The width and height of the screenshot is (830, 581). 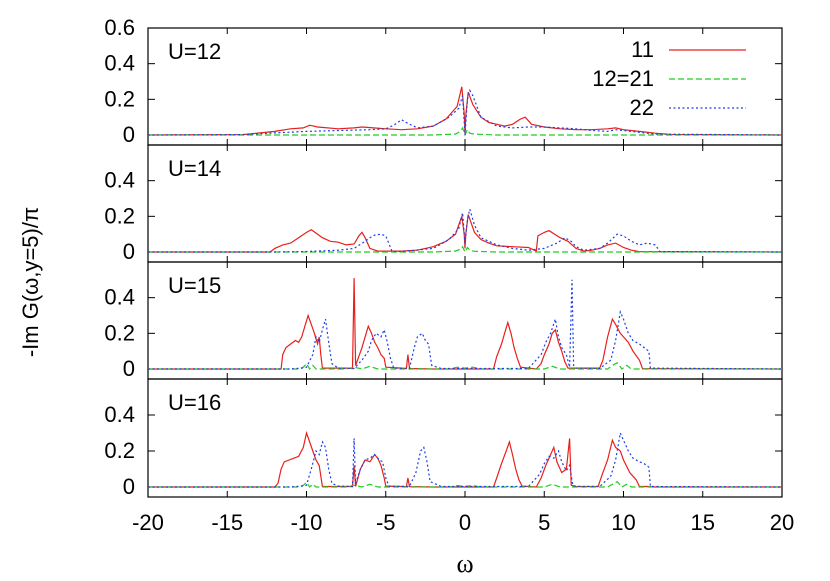 What do you see at coordinates (623, 78) in the screenshot?
I see `legend-label: 12=21` at bounding box center [623, 78].